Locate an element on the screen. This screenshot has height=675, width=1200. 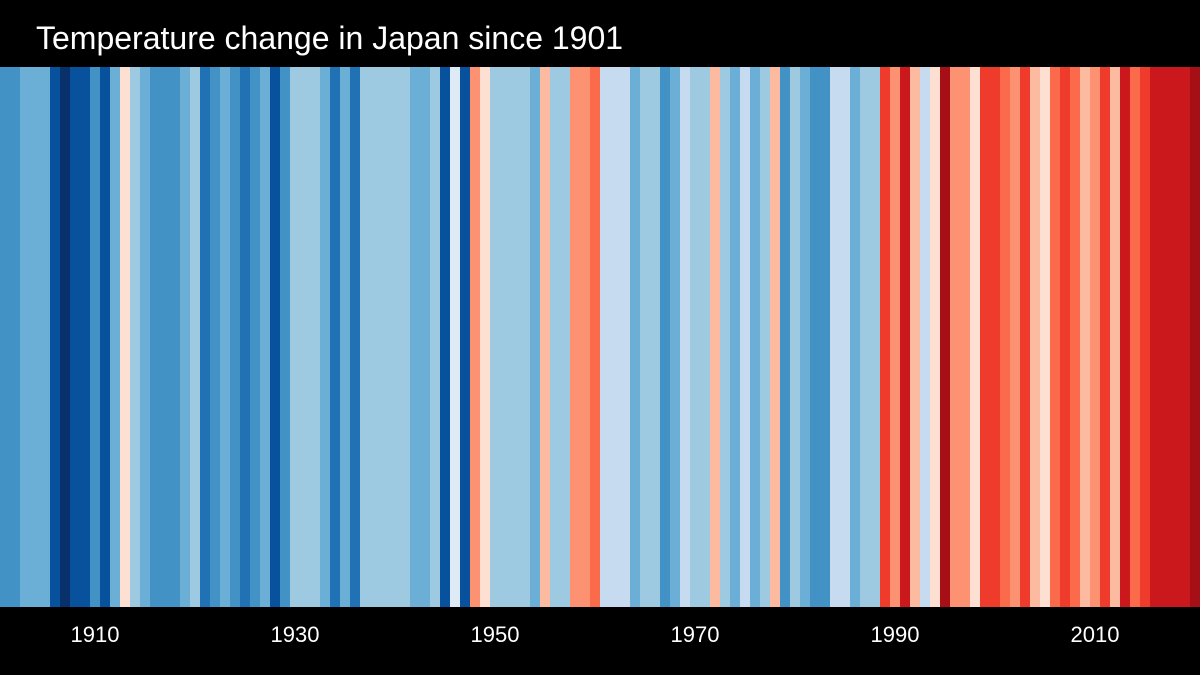
stripe-1997 is located at coordinates (965, 337).